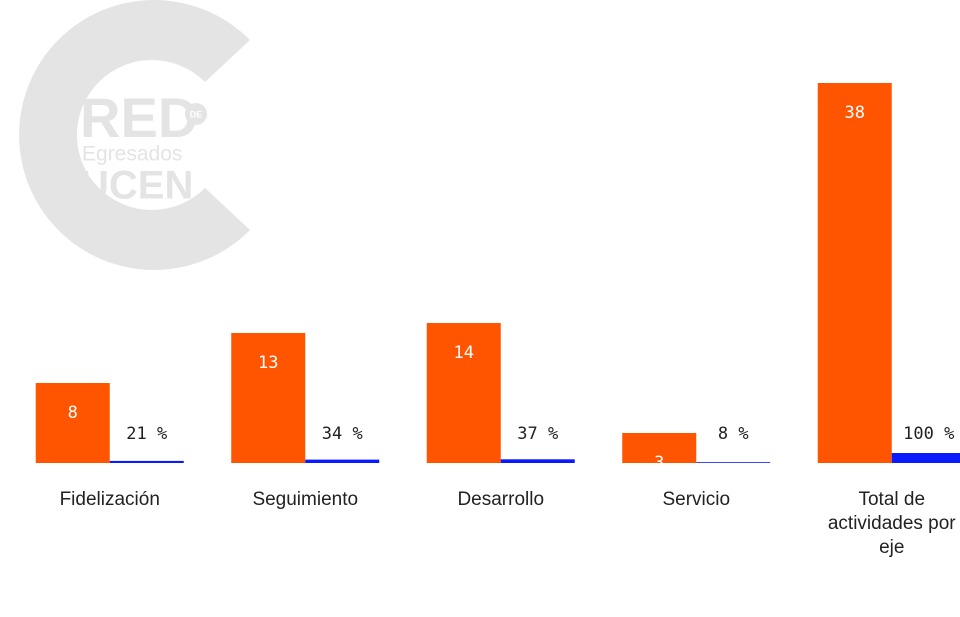 This screenshot has height=617, width=960. I want to click on logo-badge: DE, so click(196, 114).